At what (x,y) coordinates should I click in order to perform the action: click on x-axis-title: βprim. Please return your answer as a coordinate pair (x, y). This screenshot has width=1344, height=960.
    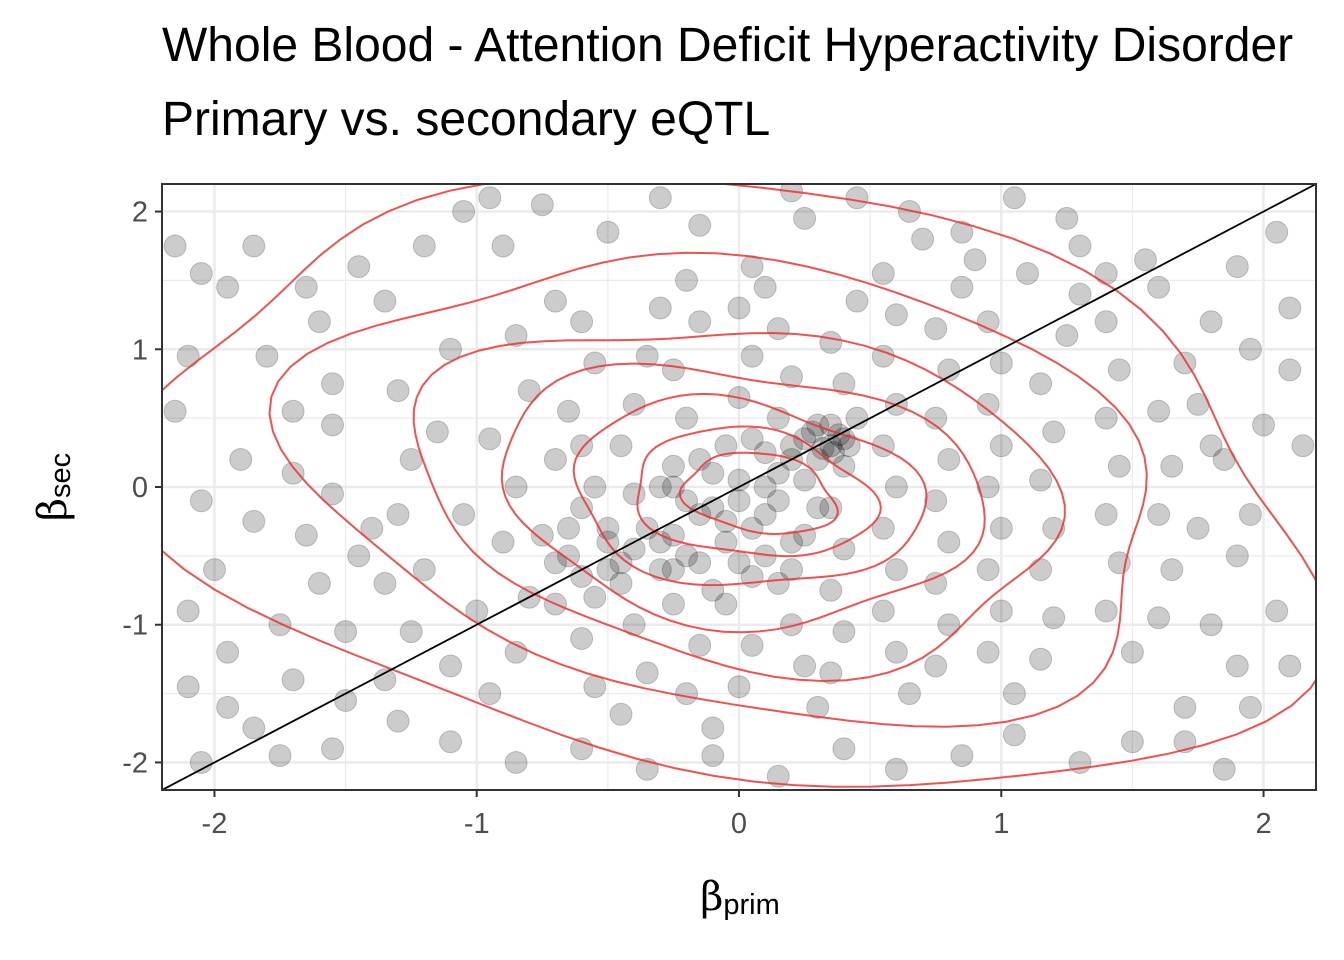
    Looking at the image, I should click on (740, 897).